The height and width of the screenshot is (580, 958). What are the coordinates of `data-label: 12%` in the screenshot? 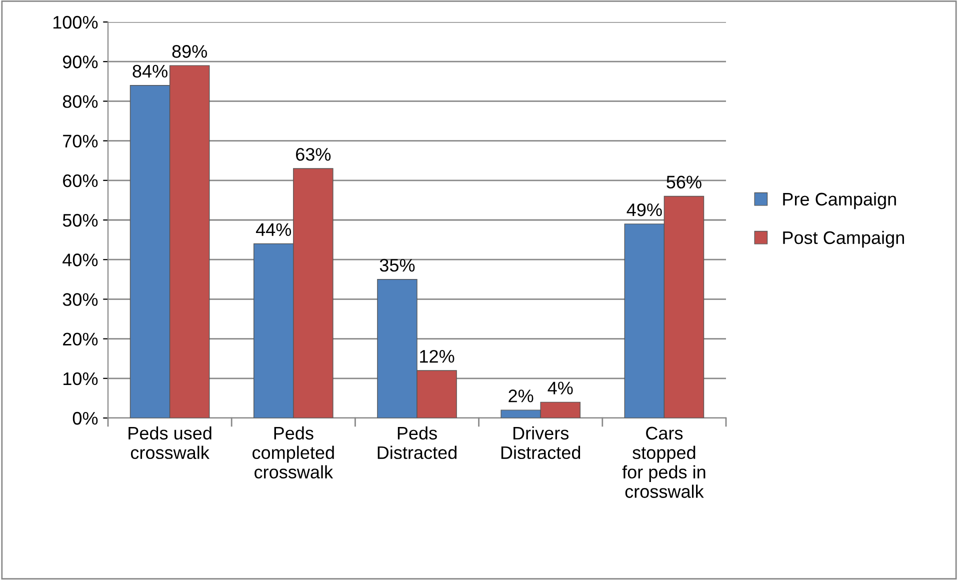 It's located at (437, 356).